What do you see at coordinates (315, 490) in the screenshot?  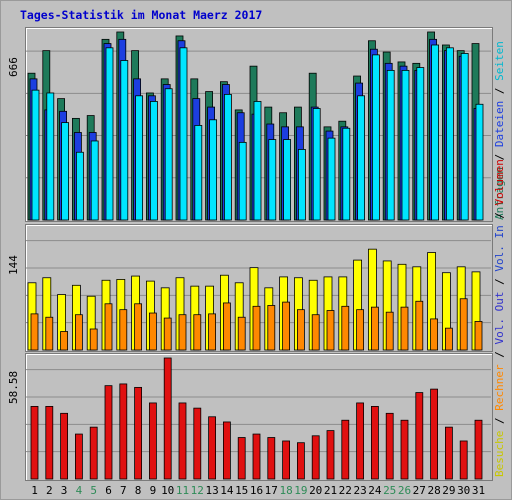 I see `x-tick-label: 20` at bounding box center [315, 490].